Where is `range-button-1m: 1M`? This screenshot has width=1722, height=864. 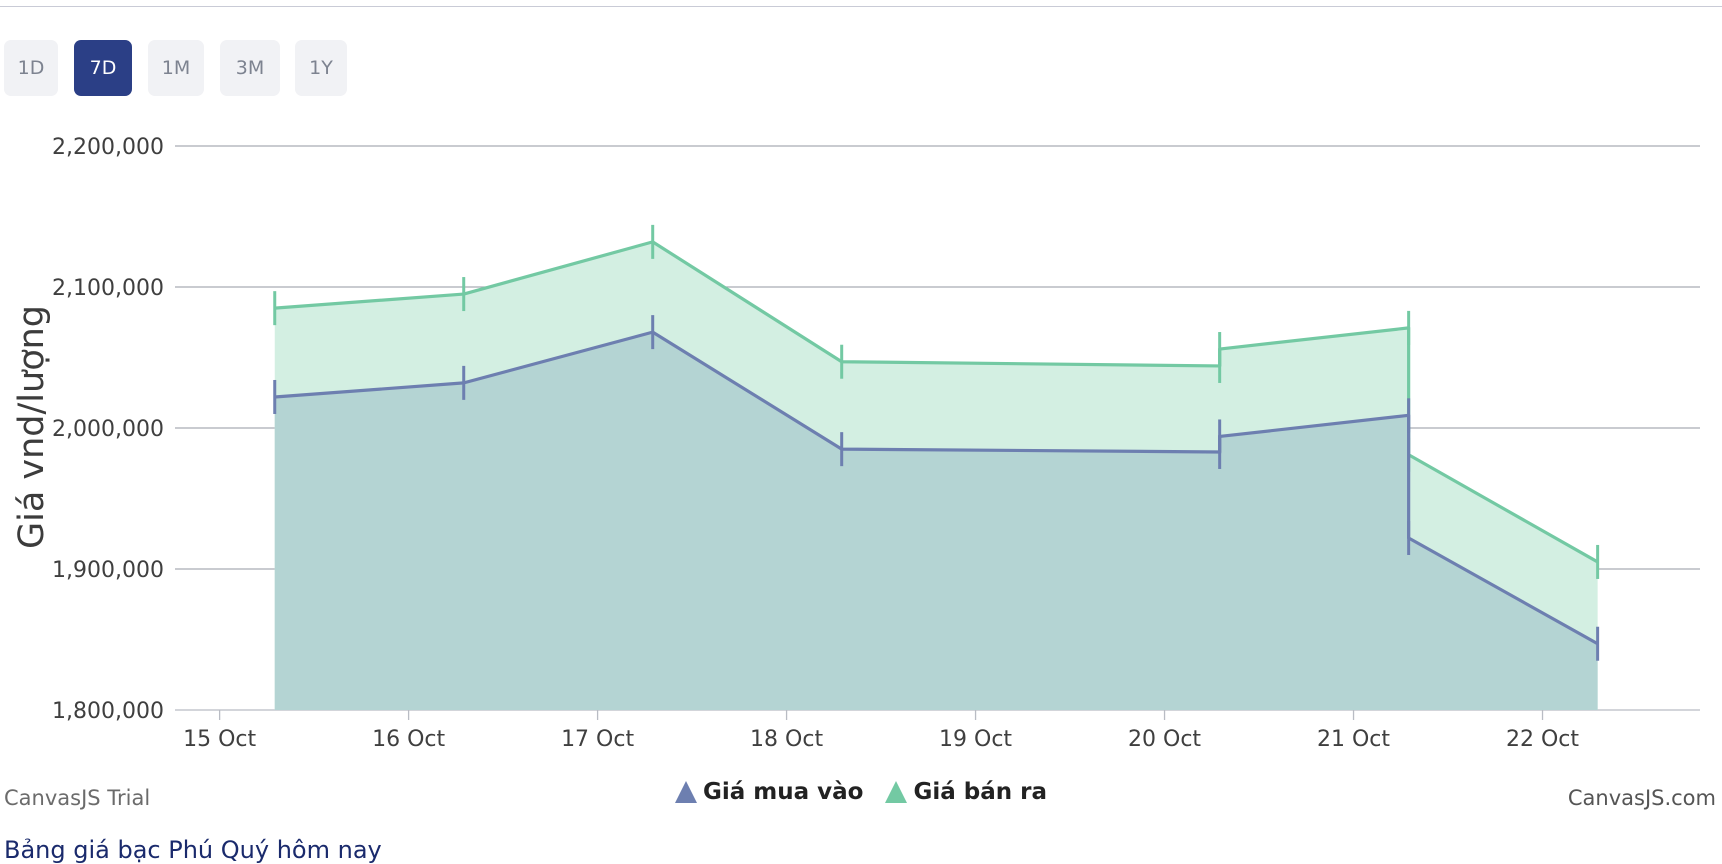 range-button-1m: 1M is located at coordinates (176, 68).